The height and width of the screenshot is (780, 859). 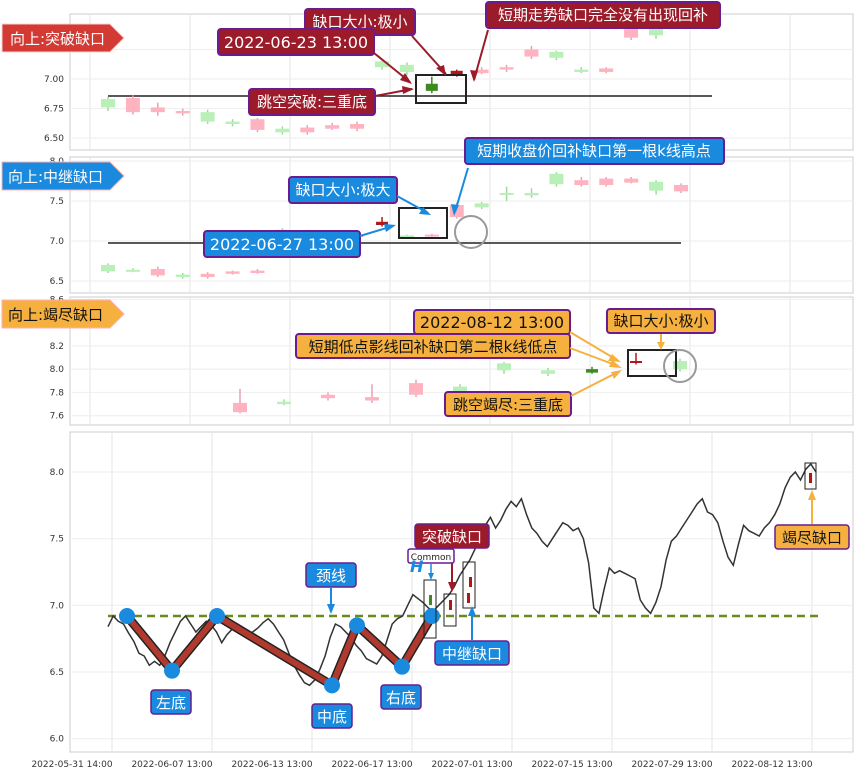 I want to click on panel-2-title-arrow, so click(x=63, y=176).